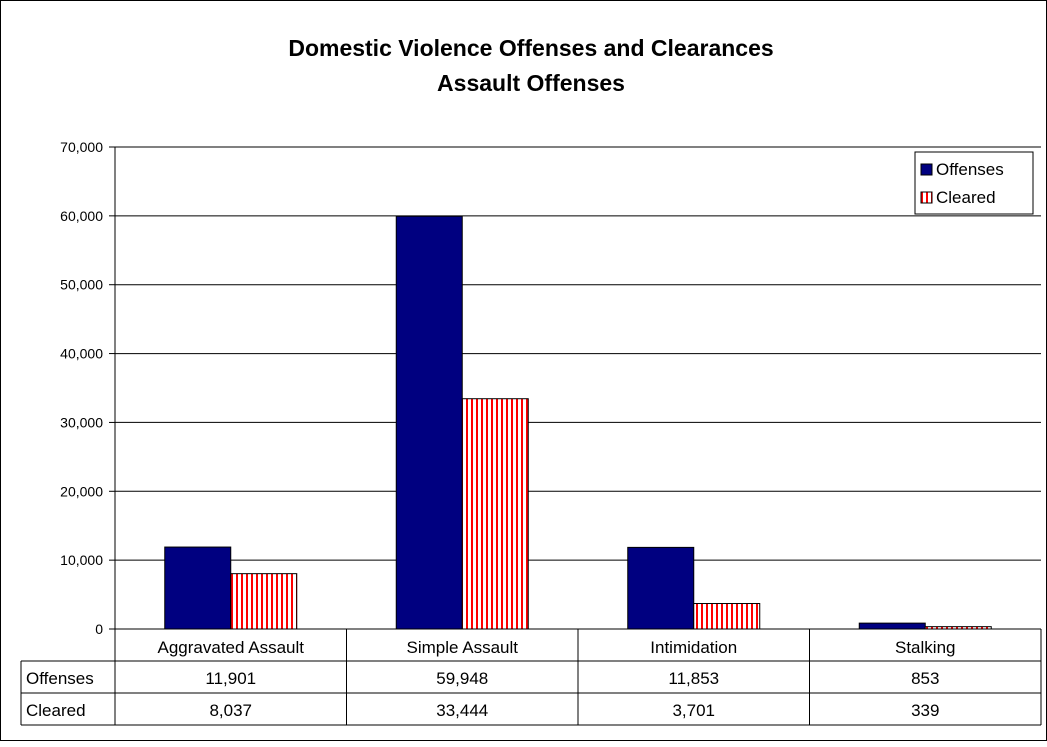 This screenshot has height=747, width=1047. What do you see at coordinates (925, 678) in the screenshot?
I see `table-cell: 853` at bounding box center [925, 678].